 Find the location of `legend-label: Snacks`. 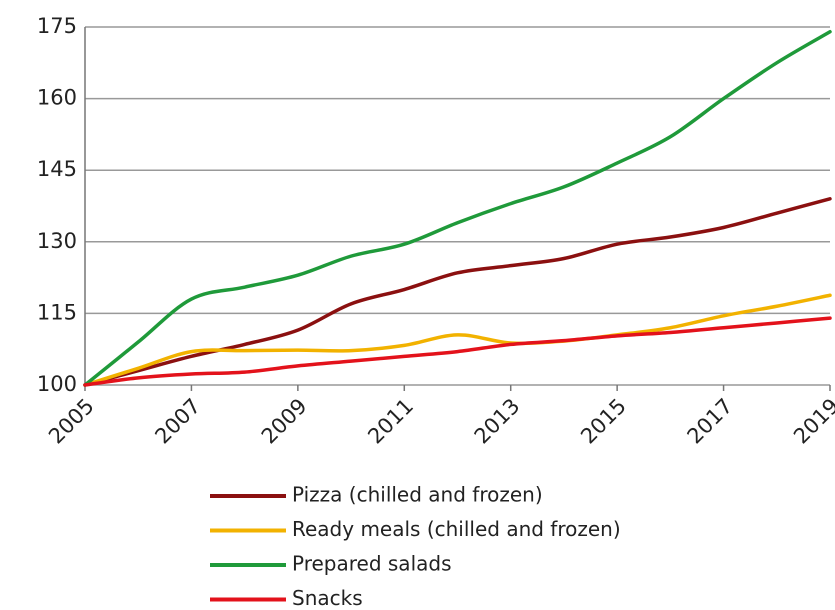

legend-label: Snacks is located at coordinates (327, 598).